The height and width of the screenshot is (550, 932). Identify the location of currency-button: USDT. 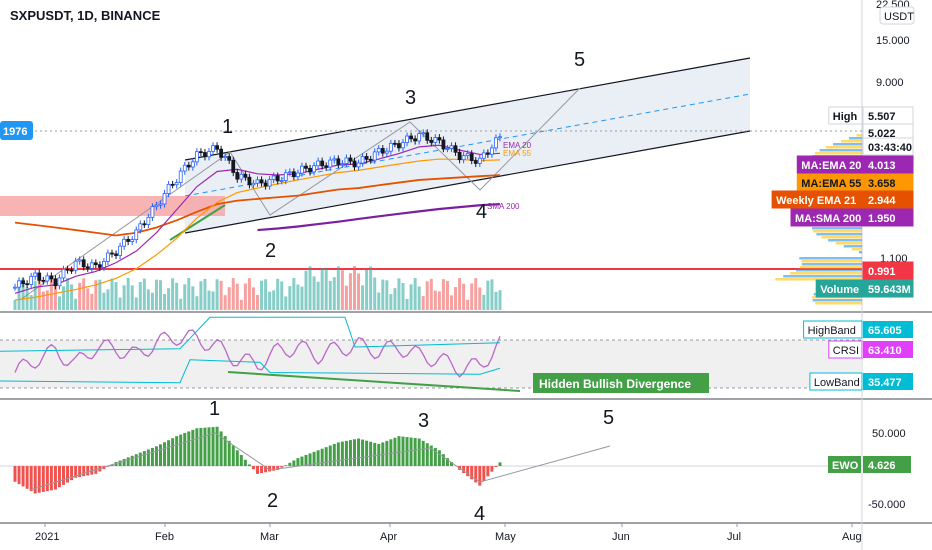
(899, 17).